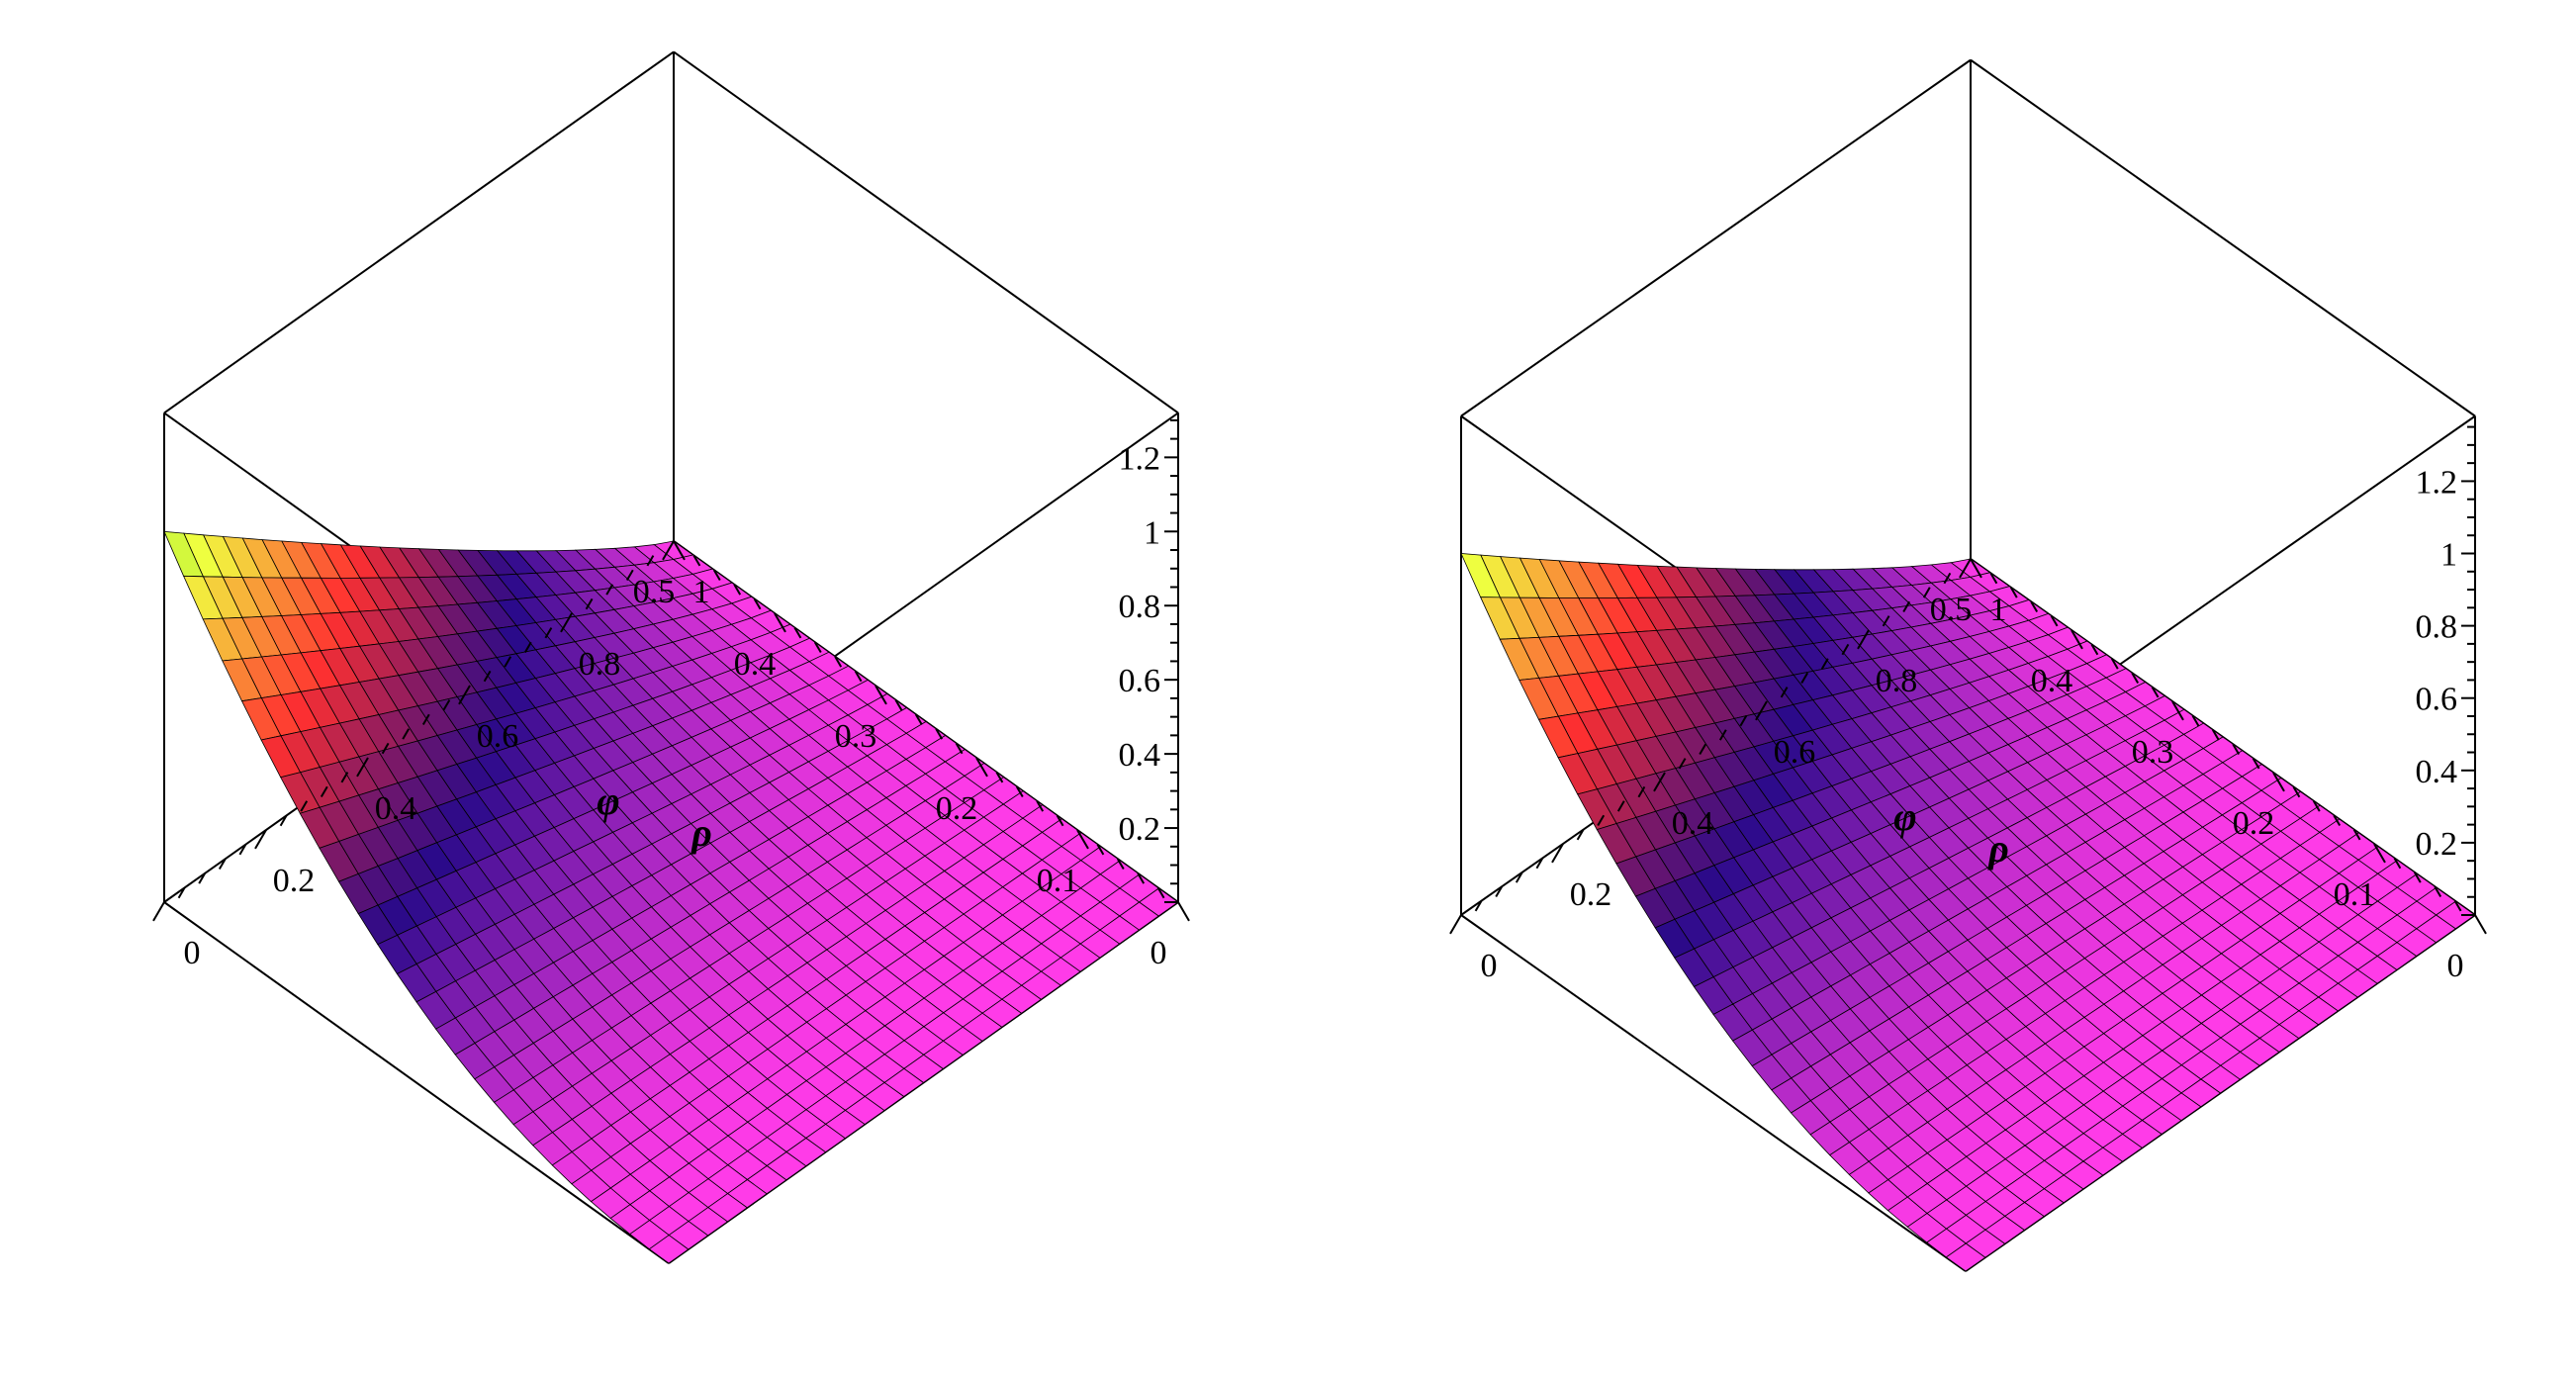 The height and width of the screenshot is (1377, 2576). Describe the element at coordinates (2153, 753) in the screenshot. I see `rho-tick-label: 0.3` at that location.